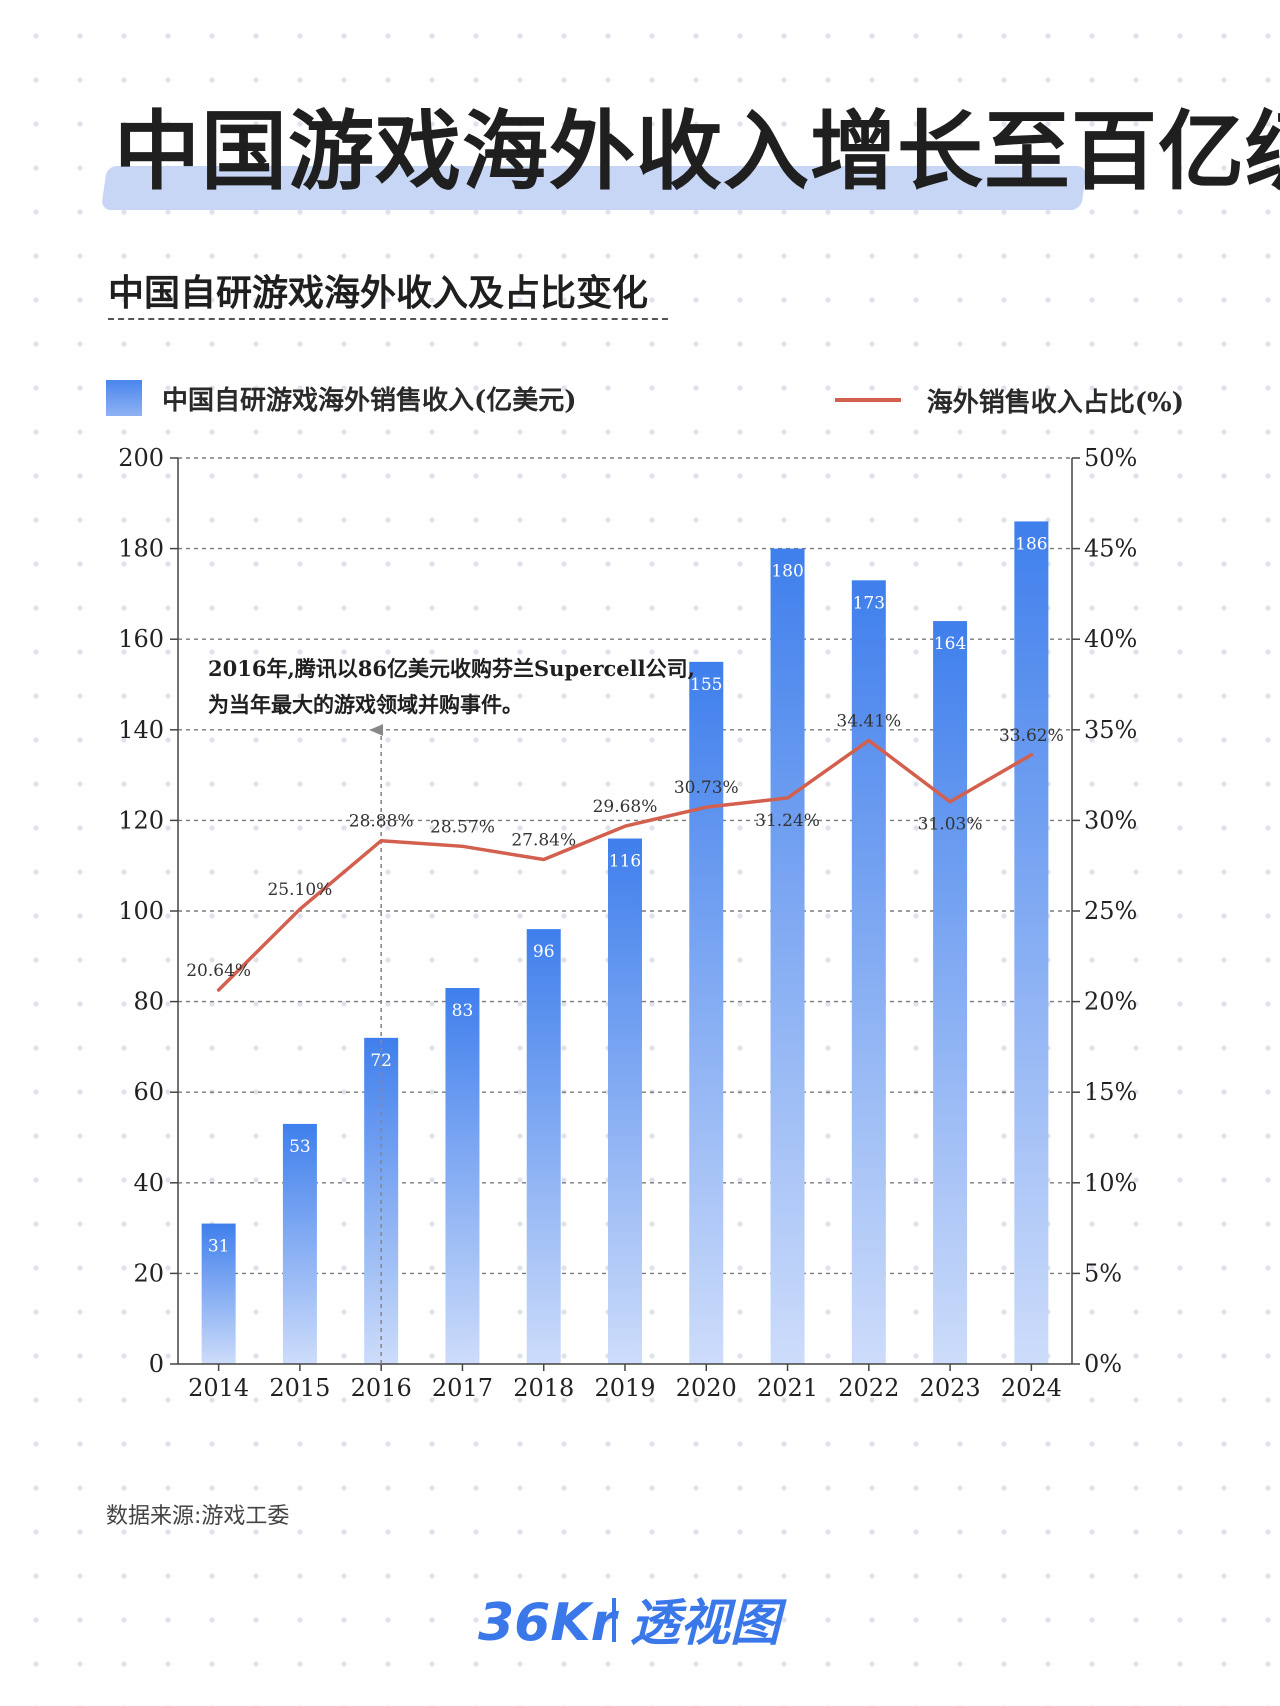  I want to click on bar-2018, so click(543, 1146).